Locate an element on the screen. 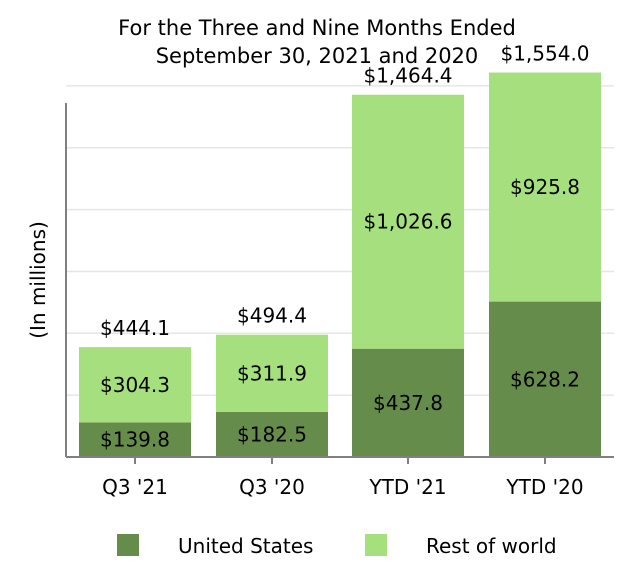 This screenshot has width=634, height=586. data-label-us-0: $139.8 is located at coordinates (135, 440).